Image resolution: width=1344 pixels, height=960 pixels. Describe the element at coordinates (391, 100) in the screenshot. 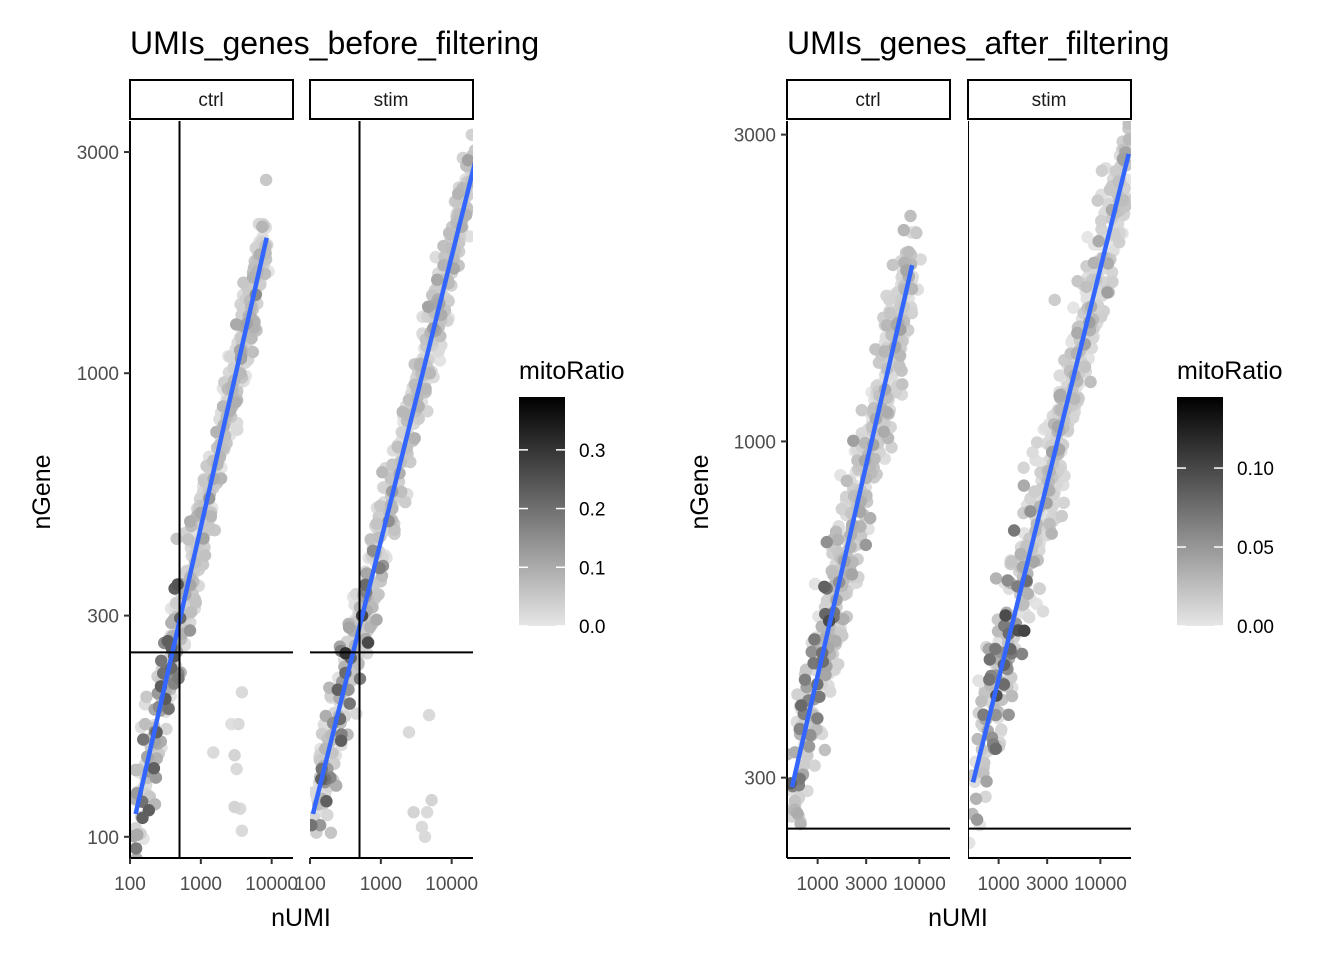

I see `facet-strip-label: stim` at that location.